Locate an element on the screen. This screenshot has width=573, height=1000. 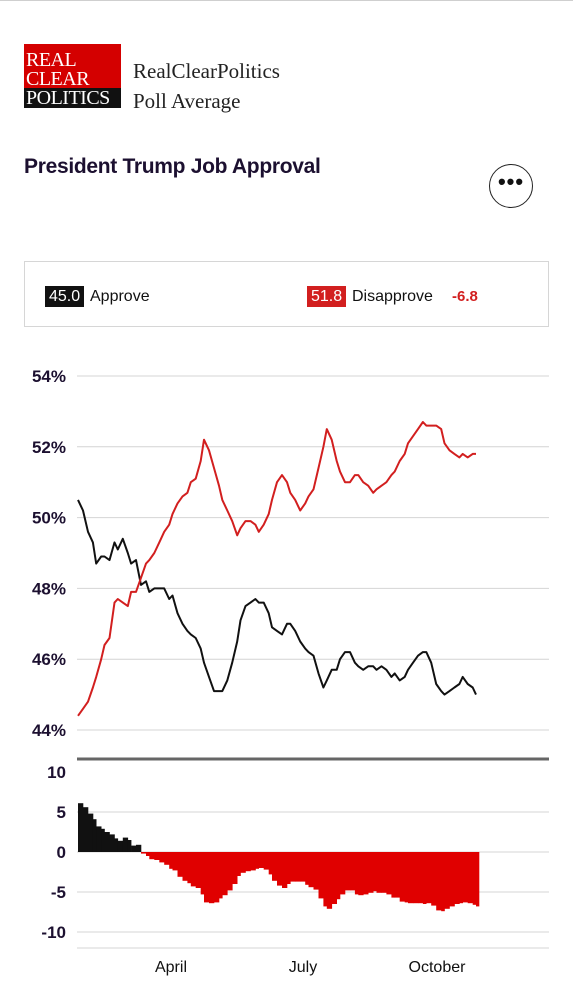
x-tick-label: April is located at coordinates (171, 967).